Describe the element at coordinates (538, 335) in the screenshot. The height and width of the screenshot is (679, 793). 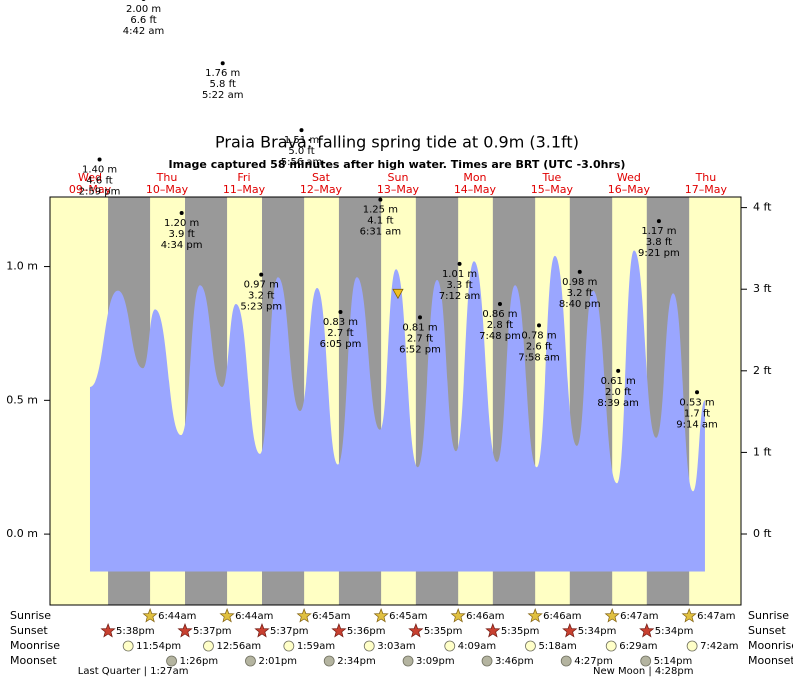
I see `extreme-height: 0.78 m` at that location.